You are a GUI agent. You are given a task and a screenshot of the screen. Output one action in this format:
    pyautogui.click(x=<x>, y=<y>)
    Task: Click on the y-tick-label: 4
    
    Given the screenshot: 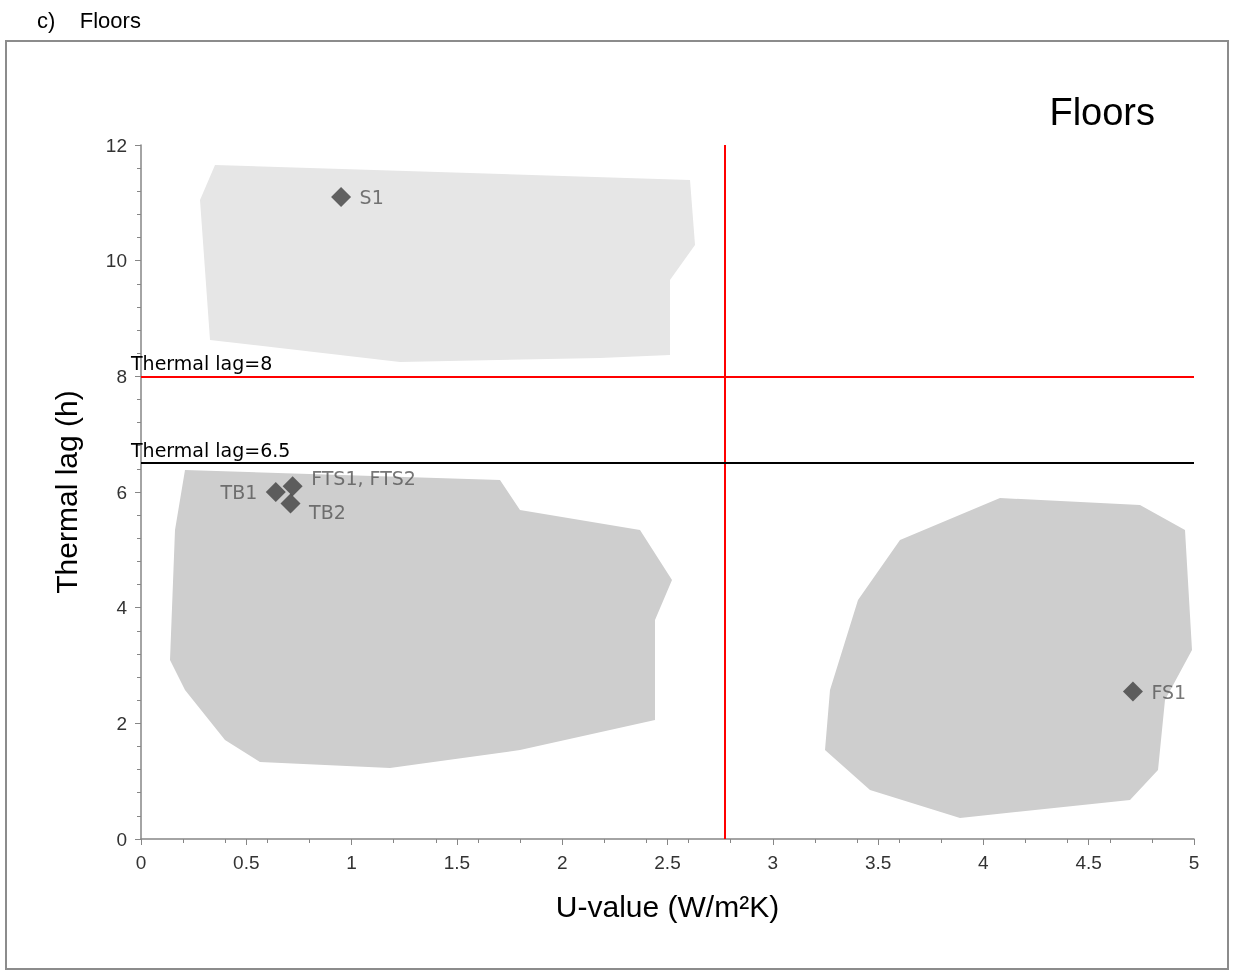 What is the action you would take?
    pyautogui.click(x=122, y=608)
    